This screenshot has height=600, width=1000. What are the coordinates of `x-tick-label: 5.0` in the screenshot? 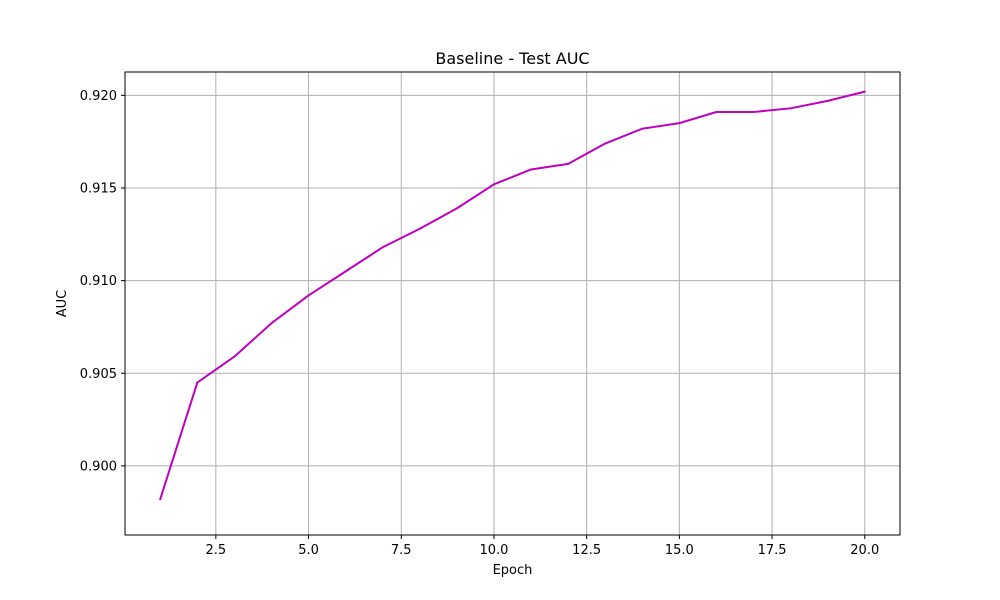 It's located at (308, 550).